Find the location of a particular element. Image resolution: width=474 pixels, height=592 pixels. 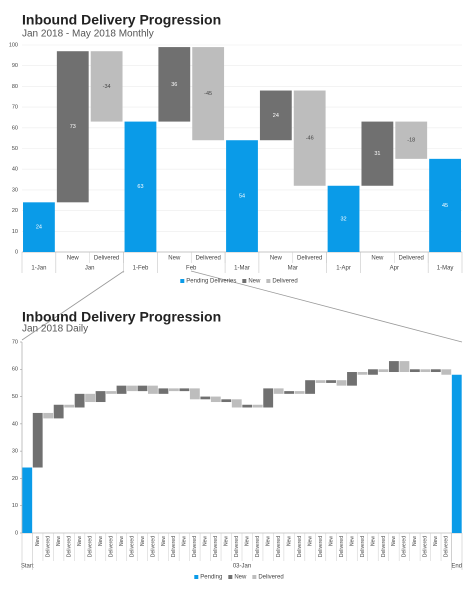

y-tick-label: 10 is located at coordinates (15, 506).